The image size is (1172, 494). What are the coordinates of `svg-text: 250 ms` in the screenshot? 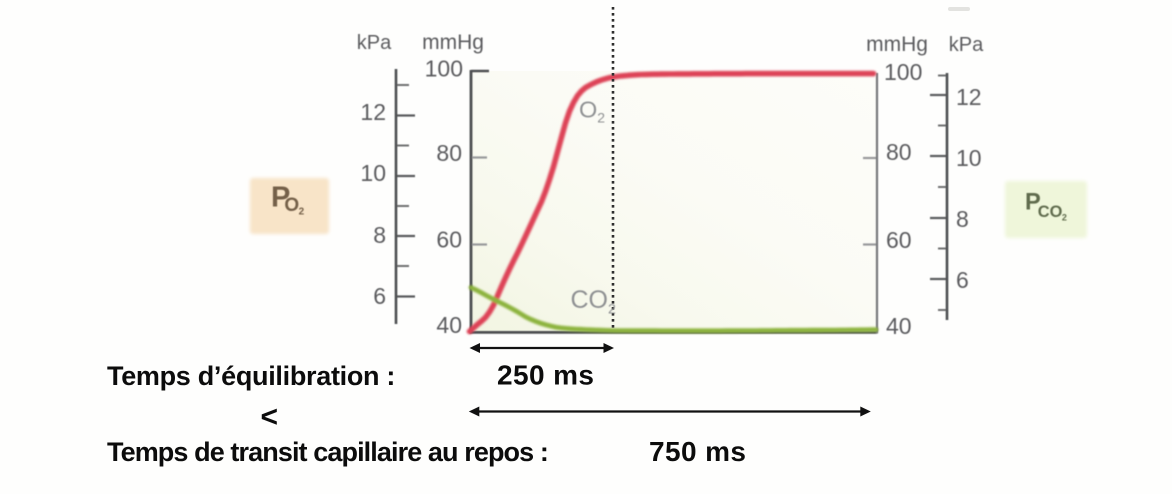 It's located at (545, 375).